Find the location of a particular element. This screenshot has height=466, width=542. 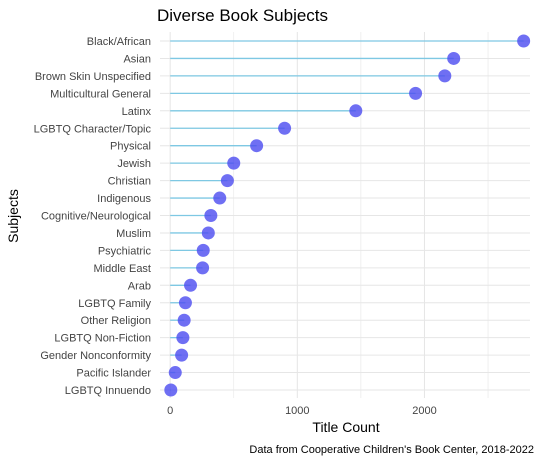

y-axis-title: Subjects is located at coordinates (13, 216).